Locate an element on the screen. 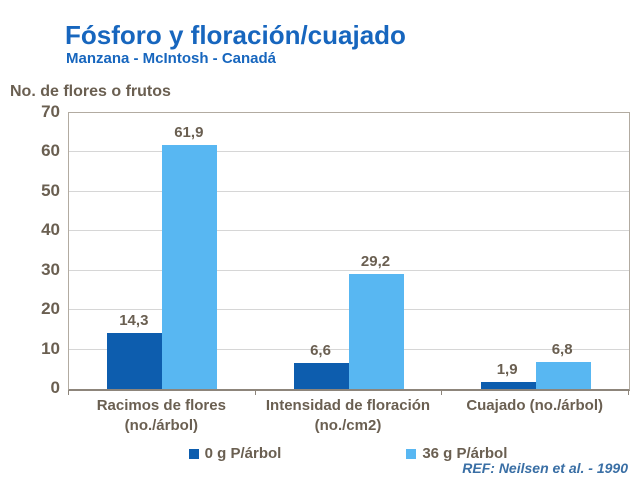 This screenshot has height=480, width=640. y-tick-label: 0 is located at coordinates (55, 387).